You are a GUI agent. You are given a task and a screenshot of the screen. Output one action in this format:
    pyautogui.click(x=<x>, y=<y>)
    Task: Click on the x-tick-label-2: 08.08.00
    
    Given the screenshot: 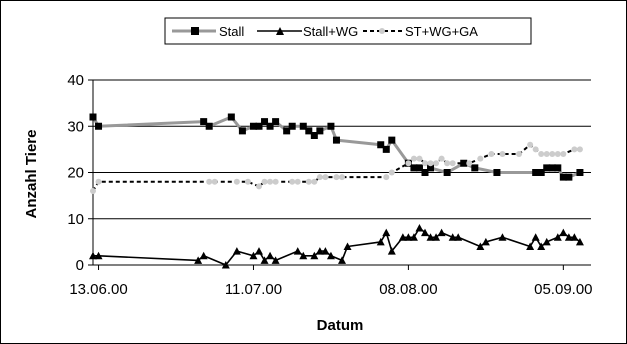 What is the action you would take?
    pyautogui.click(x=408, y=289)
    